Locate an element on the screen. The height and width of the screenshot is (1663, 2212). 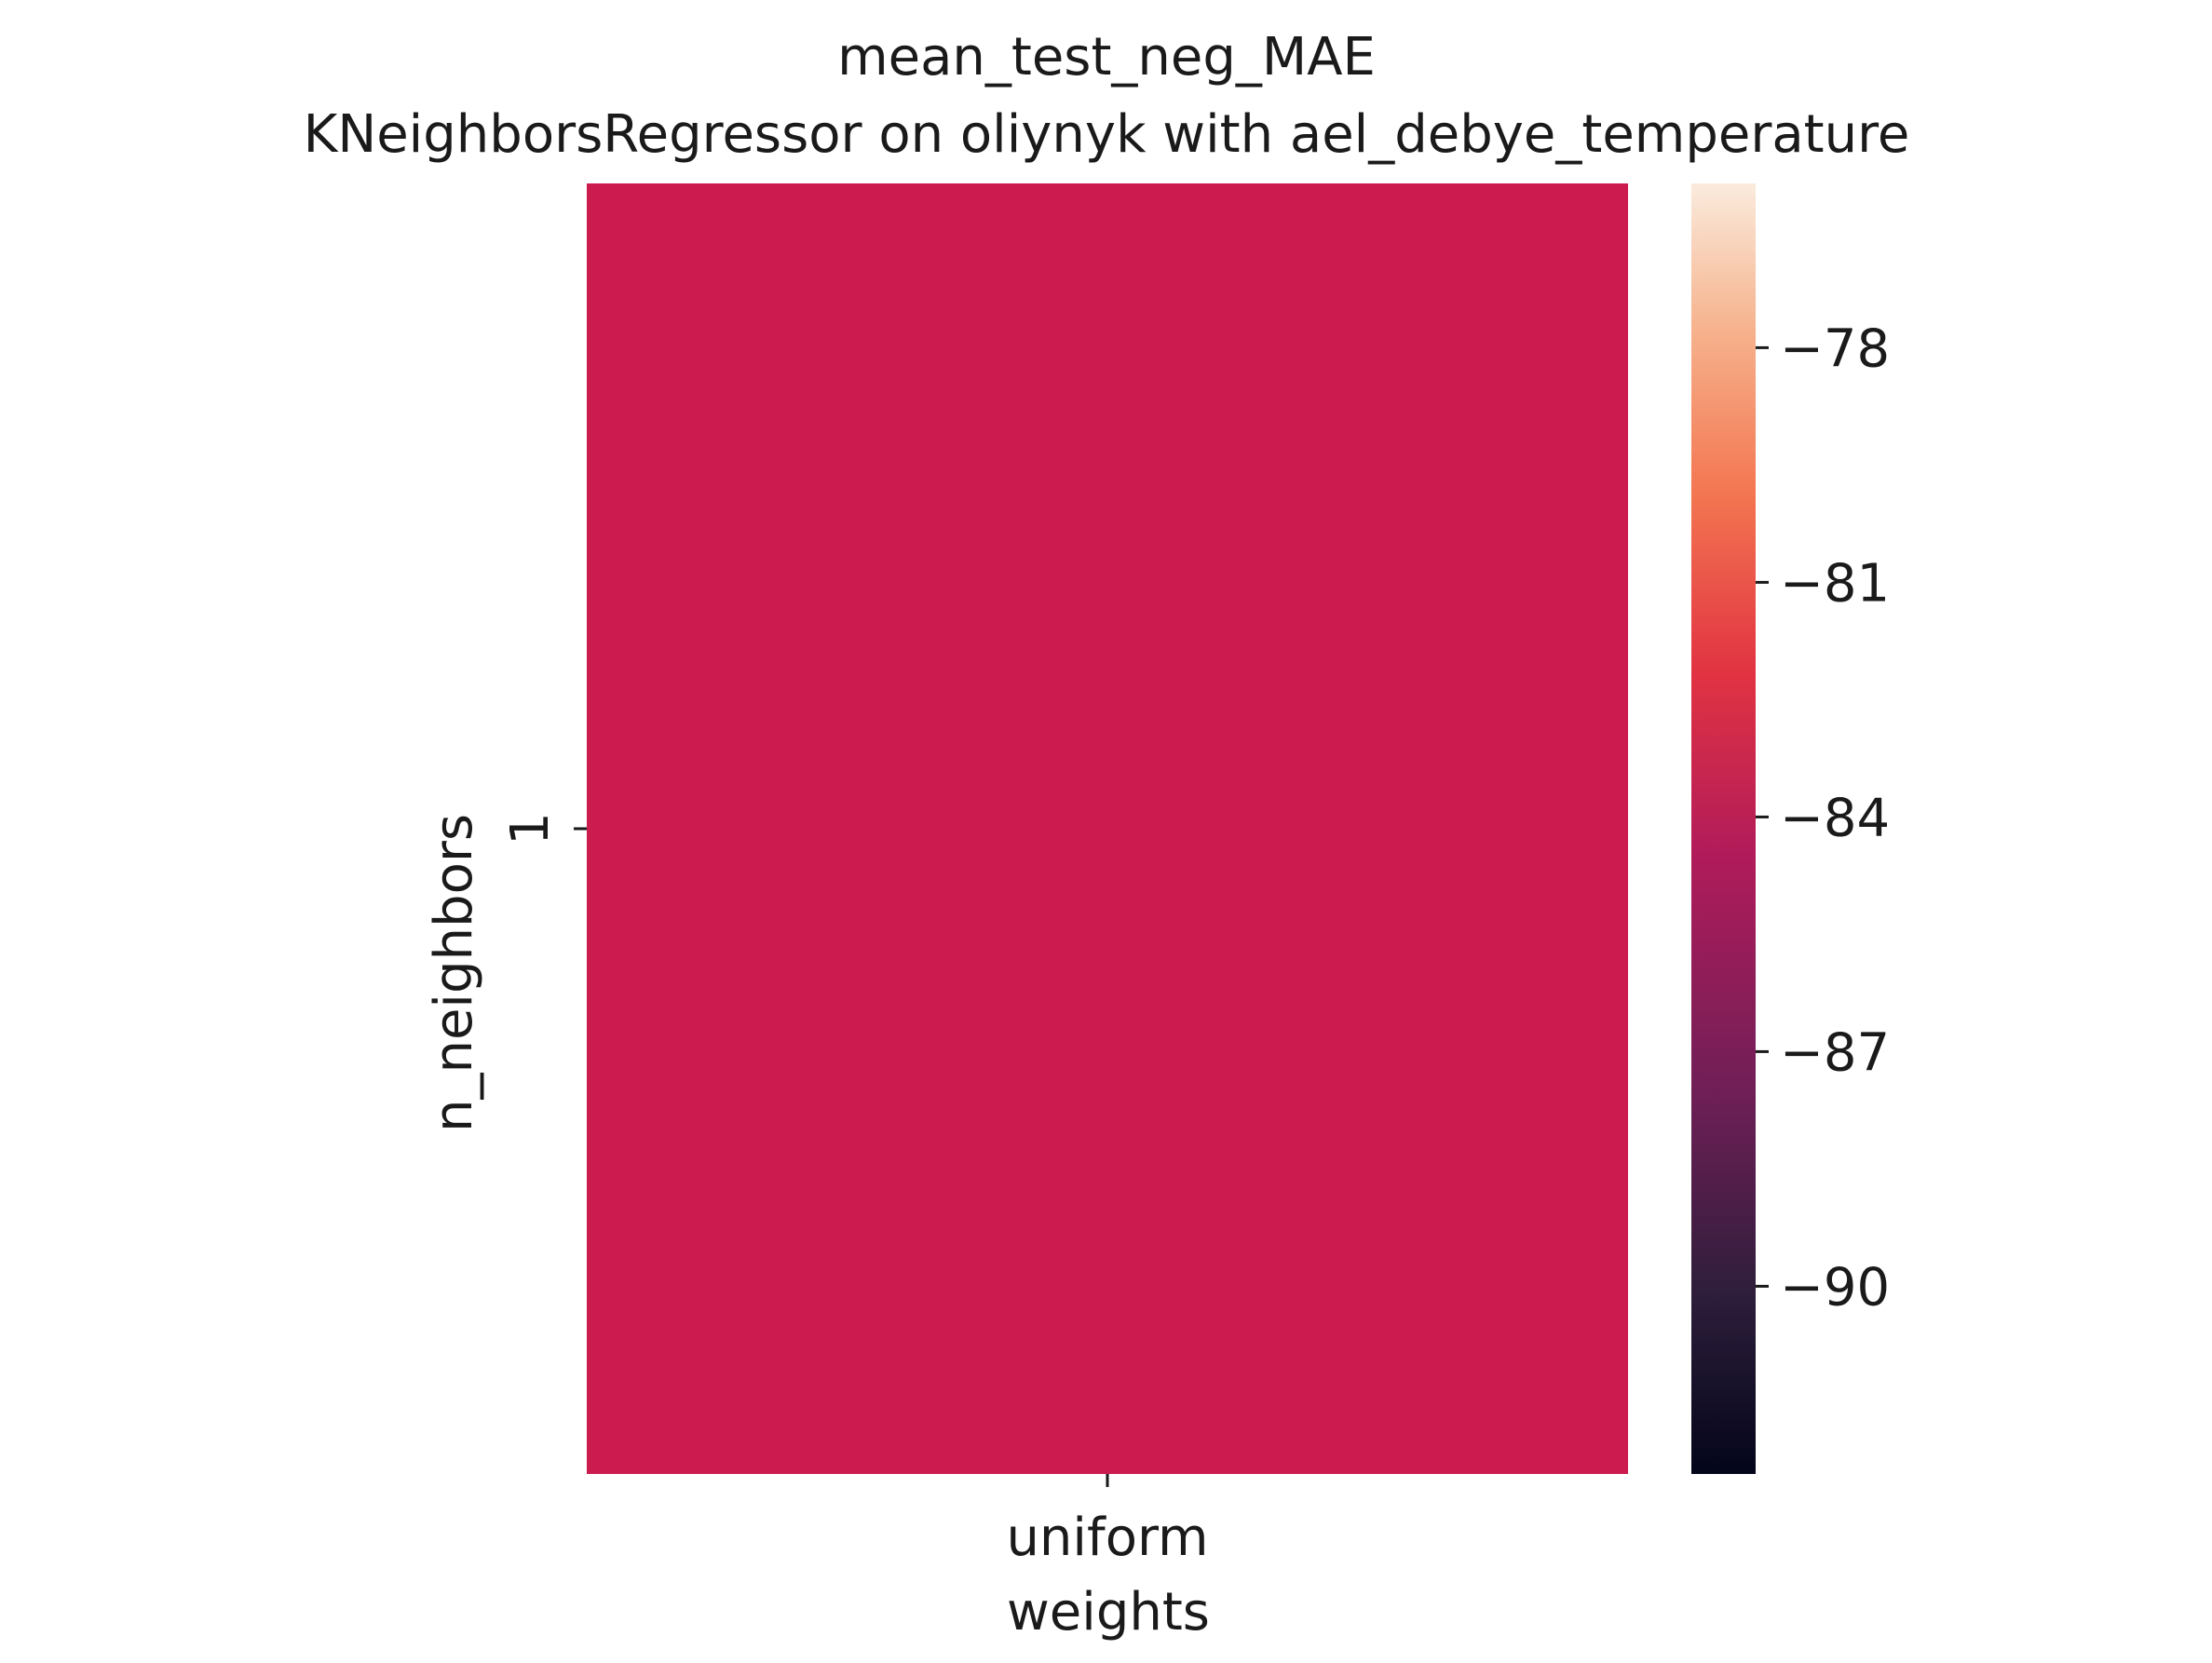
colorbar is located at coordinates (1724, 828).